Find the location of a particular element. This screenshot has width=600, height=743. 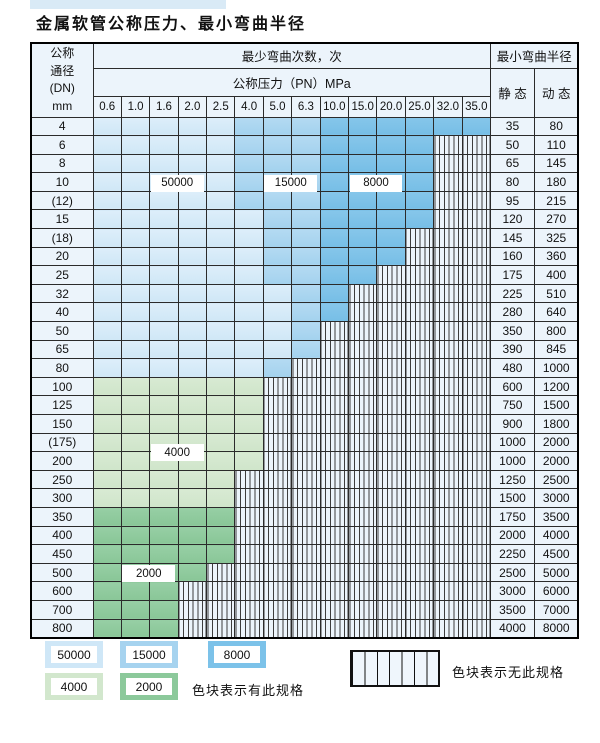

dn-cell: 600 is located at coordinates (62, 591).